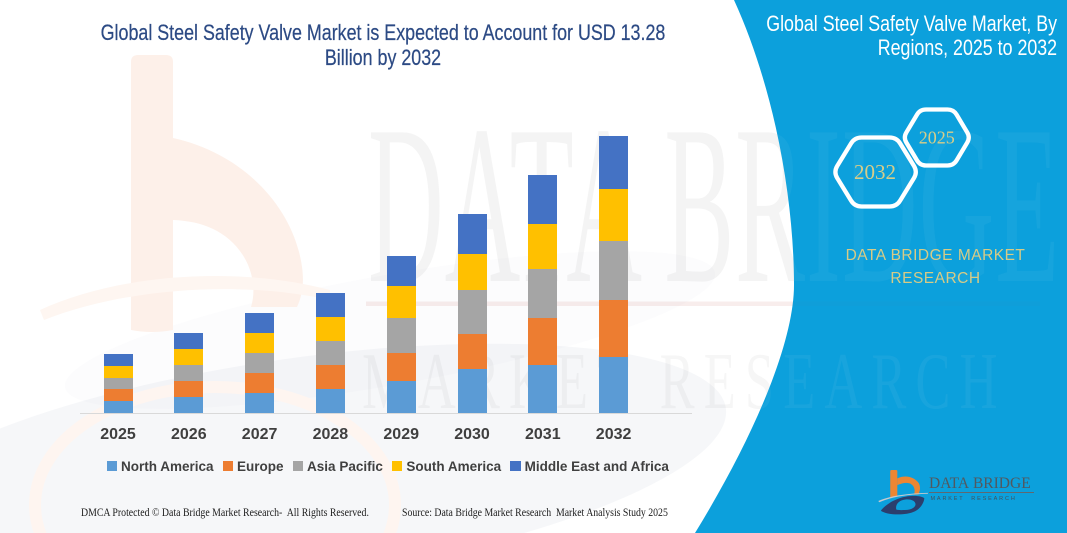 The width and height of the screenshot is (1067, 533). What do you see at coordinates (937, 138) in the screenshot?
I see `svg-text: 2025` at bounding box center [937, 138].